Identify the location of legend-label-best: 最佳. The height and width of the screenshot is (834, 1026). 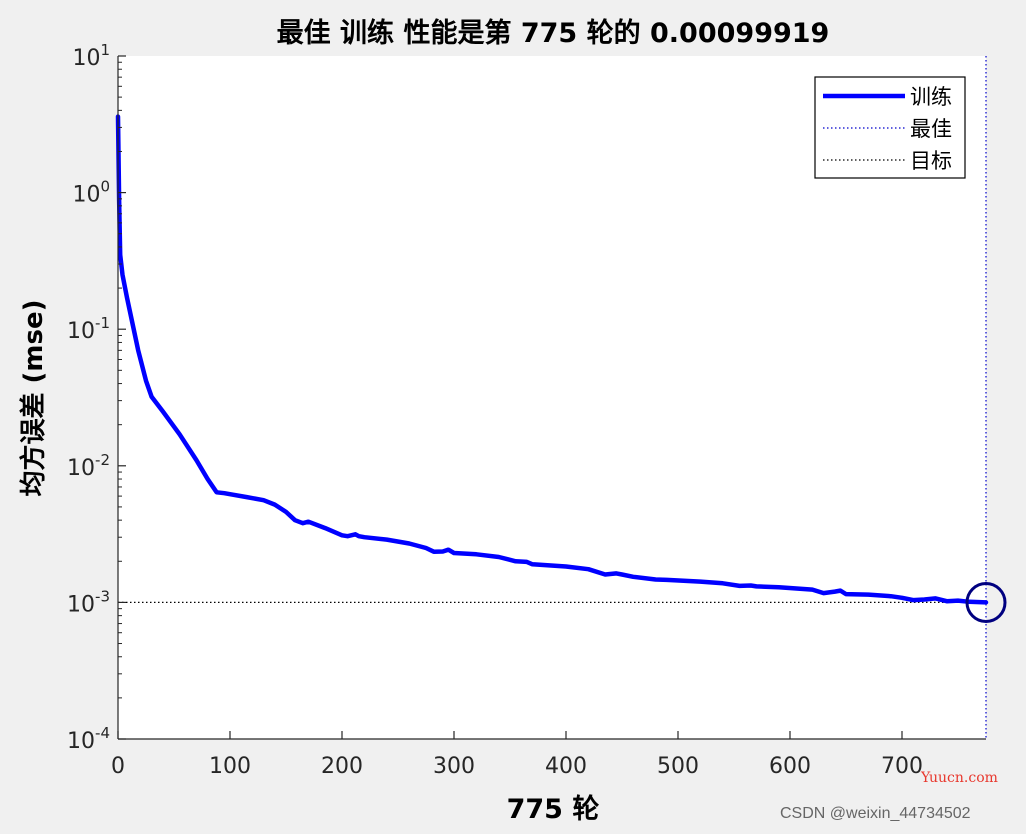
(931, 129).